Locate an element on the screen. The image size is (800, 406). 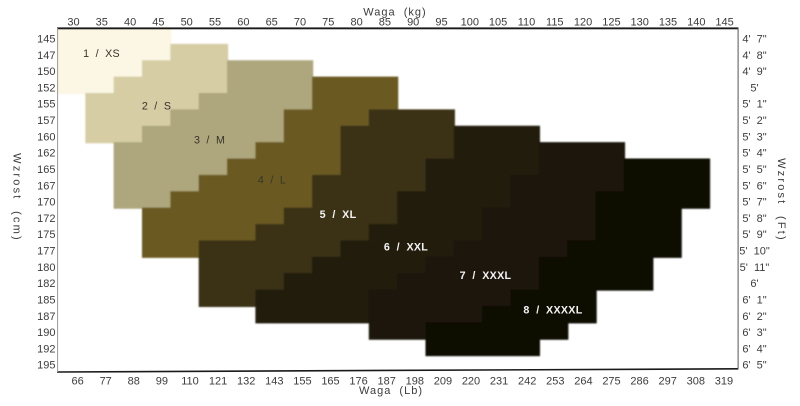
svg-text: 177 is located at coordinates (46, 252).